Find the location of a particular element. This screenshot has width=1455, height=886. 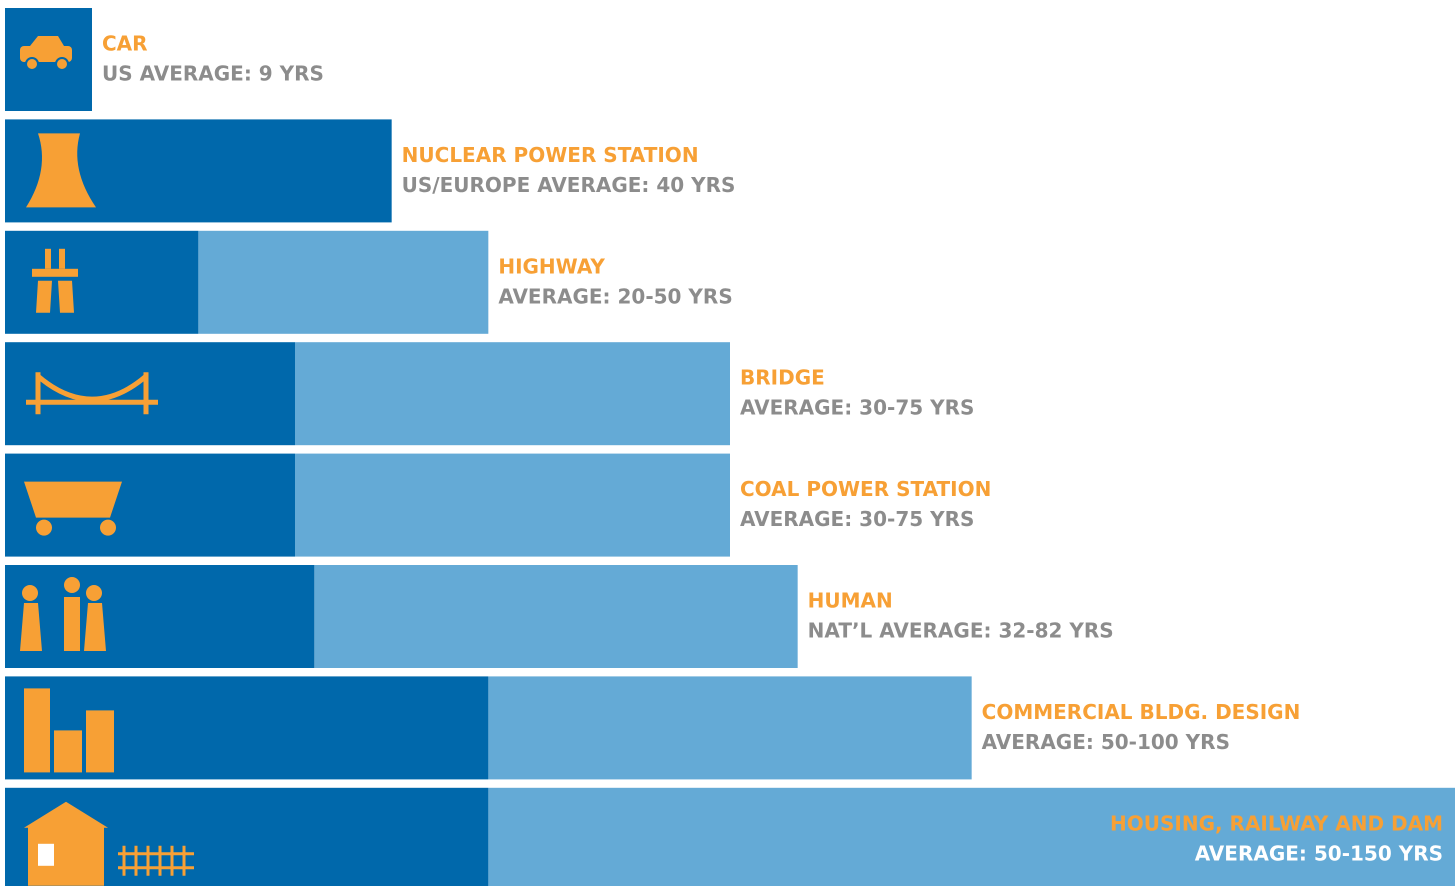

row: COAL POWER STATION AVERAGE: 30-75 YRS is located at coordinates (498, 505).